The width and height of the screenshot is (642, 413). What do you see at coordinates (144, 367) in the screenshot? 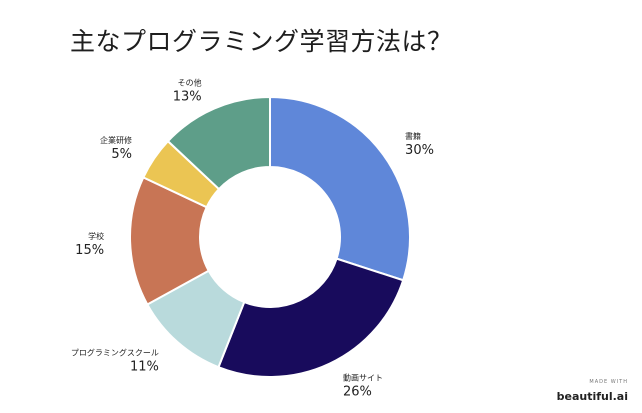
I see `slice-value-2: 11%` at bounding box center [144, 367].